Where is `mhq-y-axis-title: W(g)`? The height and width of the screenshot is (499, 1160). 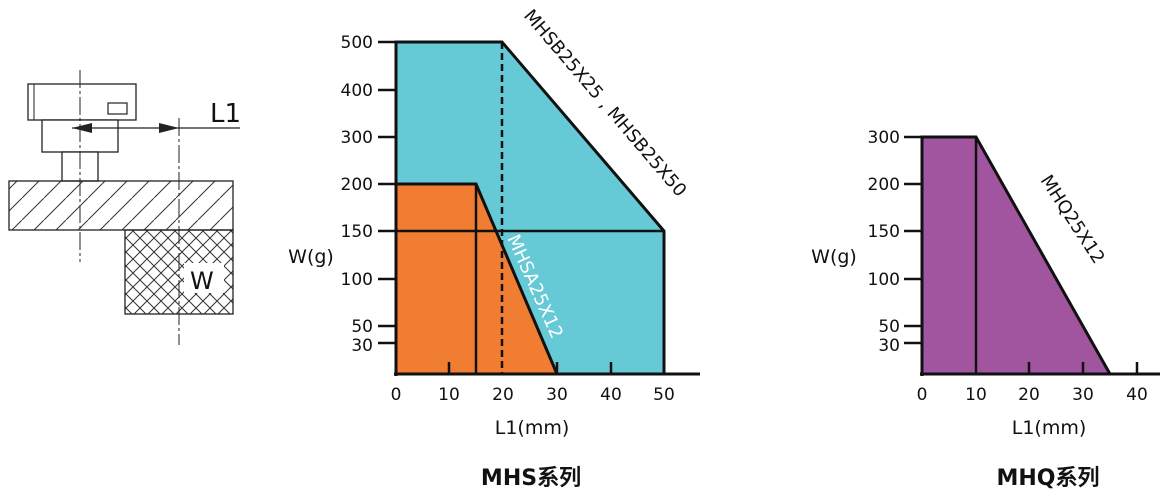
mhq-y-axis-title: W(g) is located at coordinates (834, 257).